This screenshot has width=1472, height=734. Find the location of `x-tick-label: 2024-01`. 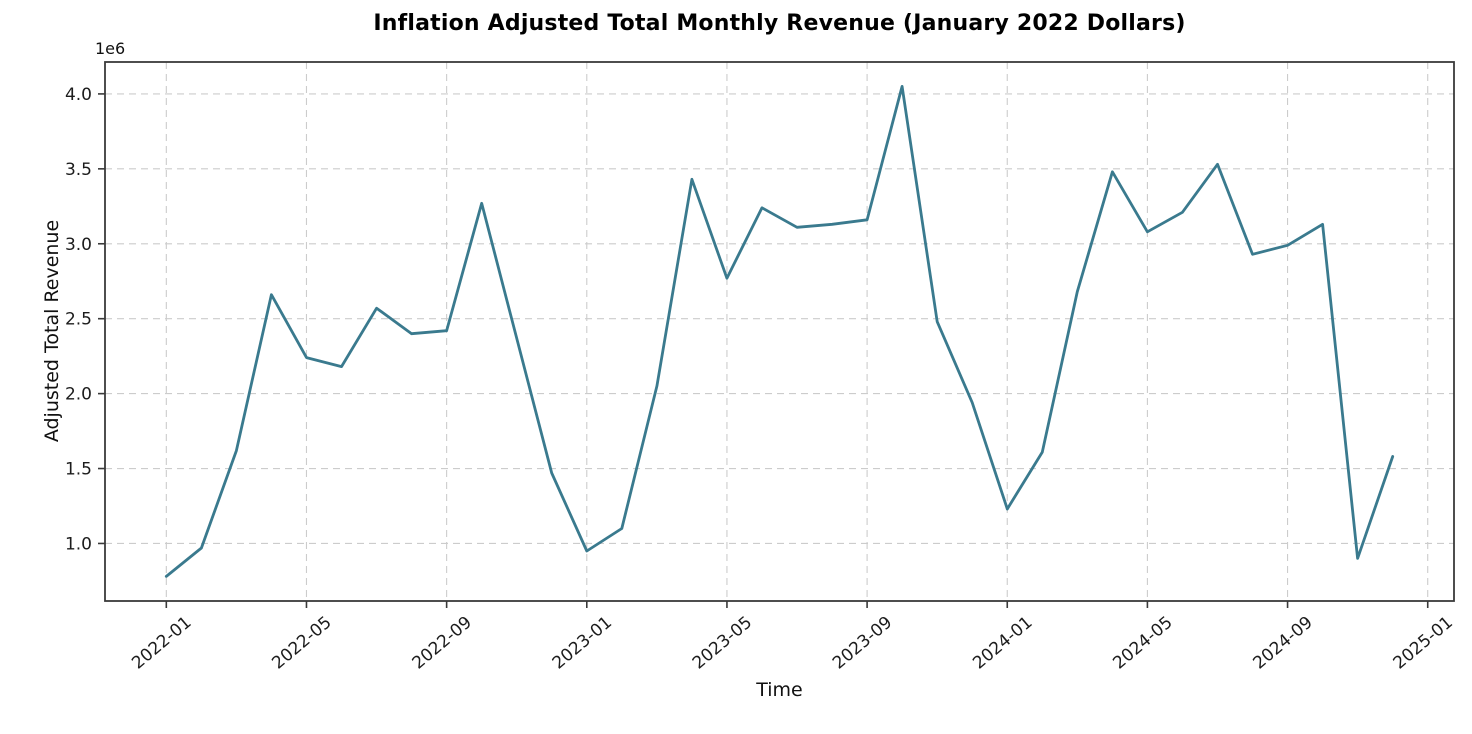

x-tick-label: 2024-01 is located at coordinates (1002, 643).